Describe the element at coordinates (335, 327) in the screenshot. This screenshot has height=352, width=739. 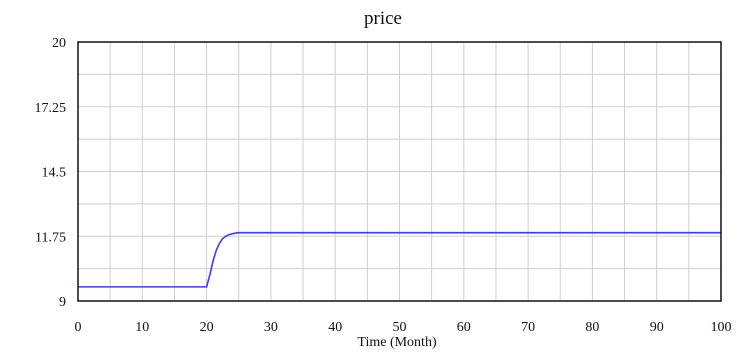
I see `x-tick-label: 40` at that location.